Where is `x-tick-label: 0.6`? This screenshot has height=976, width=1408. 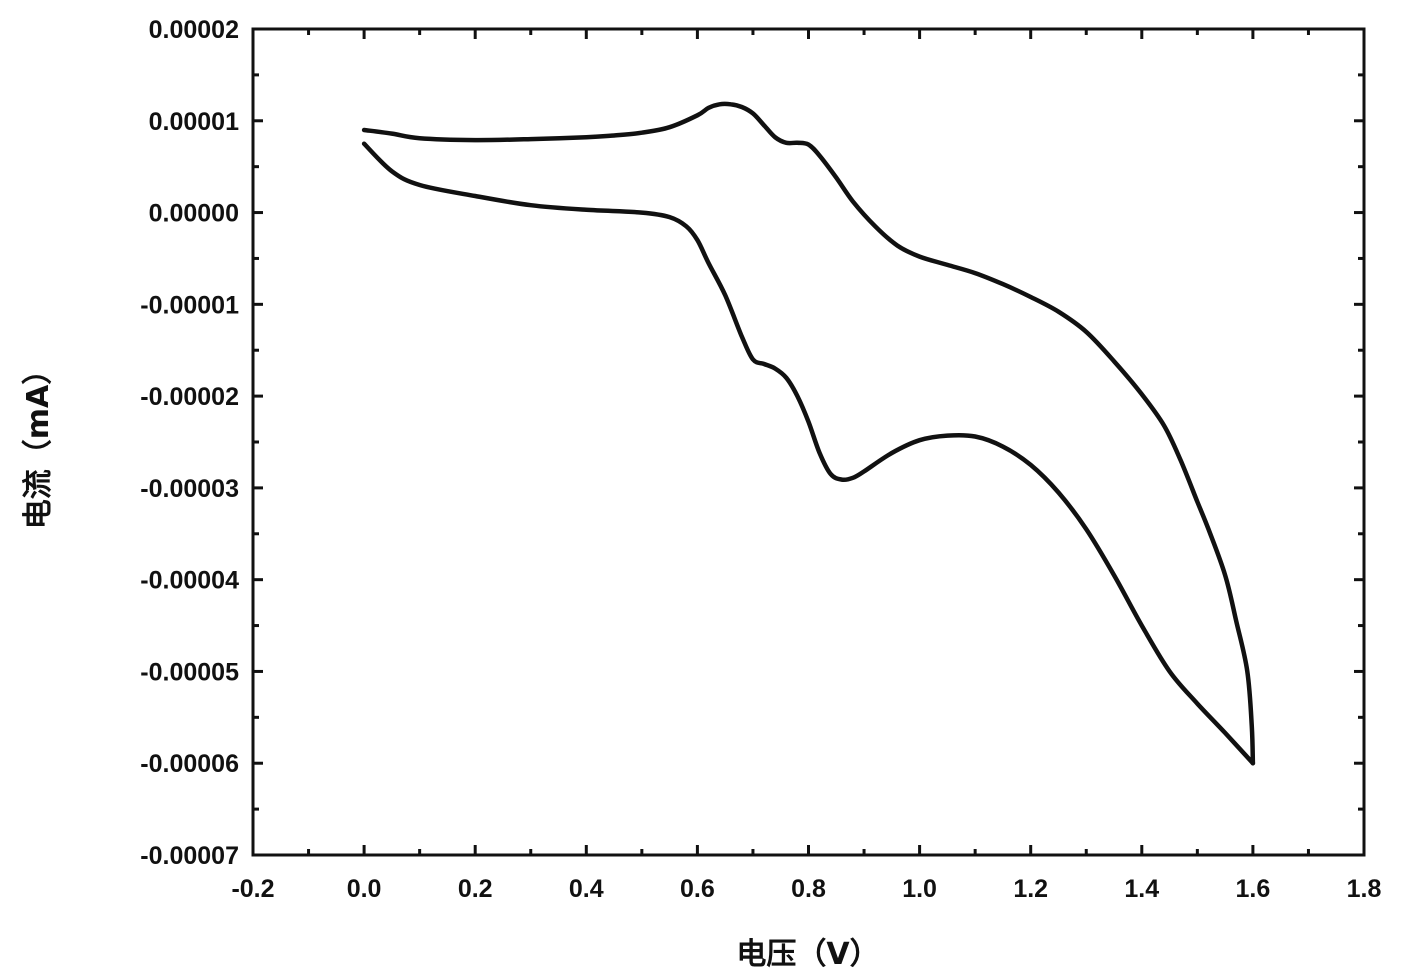
x-tick-label: 0.6 is located at coordinates (697, 889).